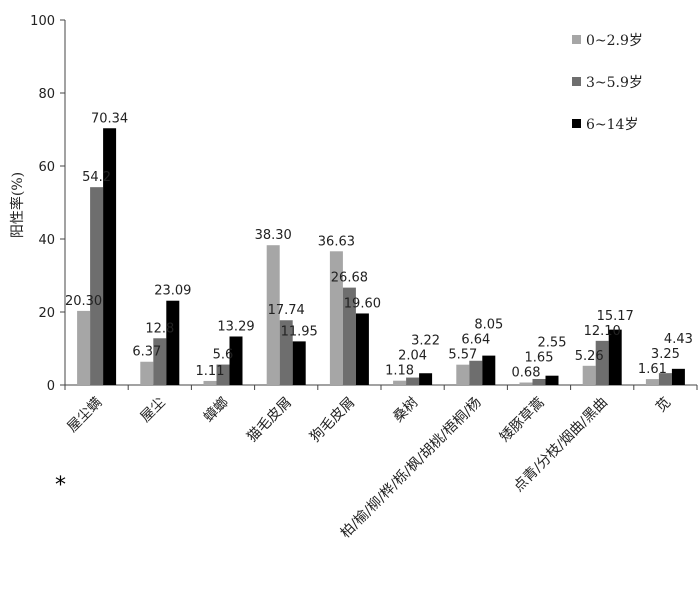  What do you see at coordinates (273, 235) in the screenshot?
I see `data-label: 38.30` at bounding box center [273, 235].